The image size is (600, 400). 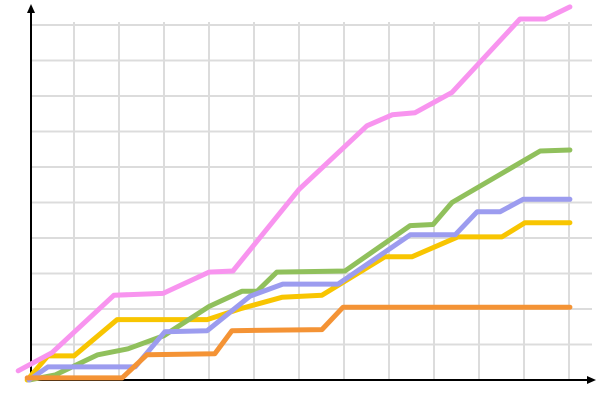 I want to click on x-axis-arrowhead-icon, so click(x=591, y=380).